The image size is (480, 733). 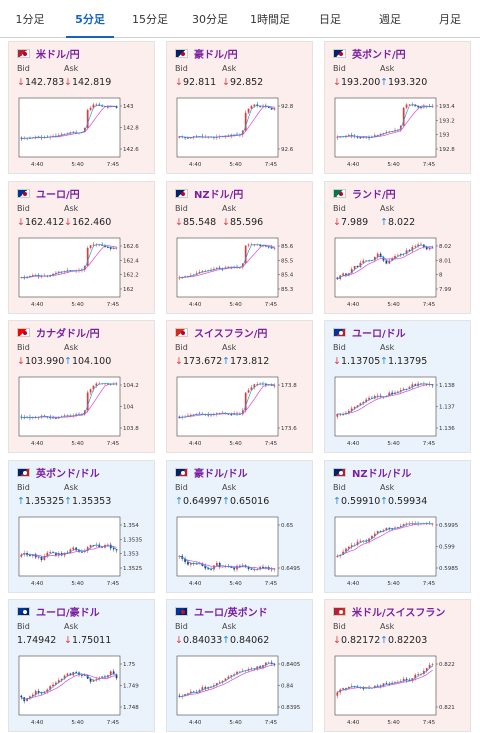 What do you see at coordinates (240, 132) in the screenshot?
I see `candlestick-chart: 92.8 92.6 4:40 5:40 7:45` at bounding box center [240, 132].